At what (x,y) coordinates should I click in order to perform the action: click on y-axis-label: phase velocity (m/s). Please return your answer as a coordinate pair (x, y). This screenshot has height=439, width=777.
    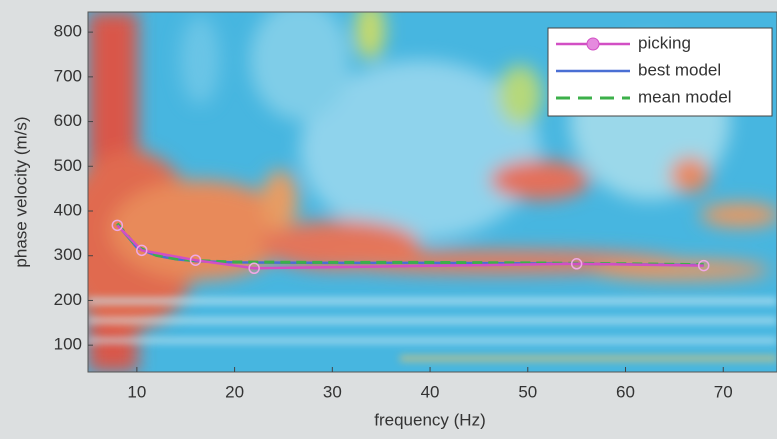
    Looking at the image, I should click on (20, 191).